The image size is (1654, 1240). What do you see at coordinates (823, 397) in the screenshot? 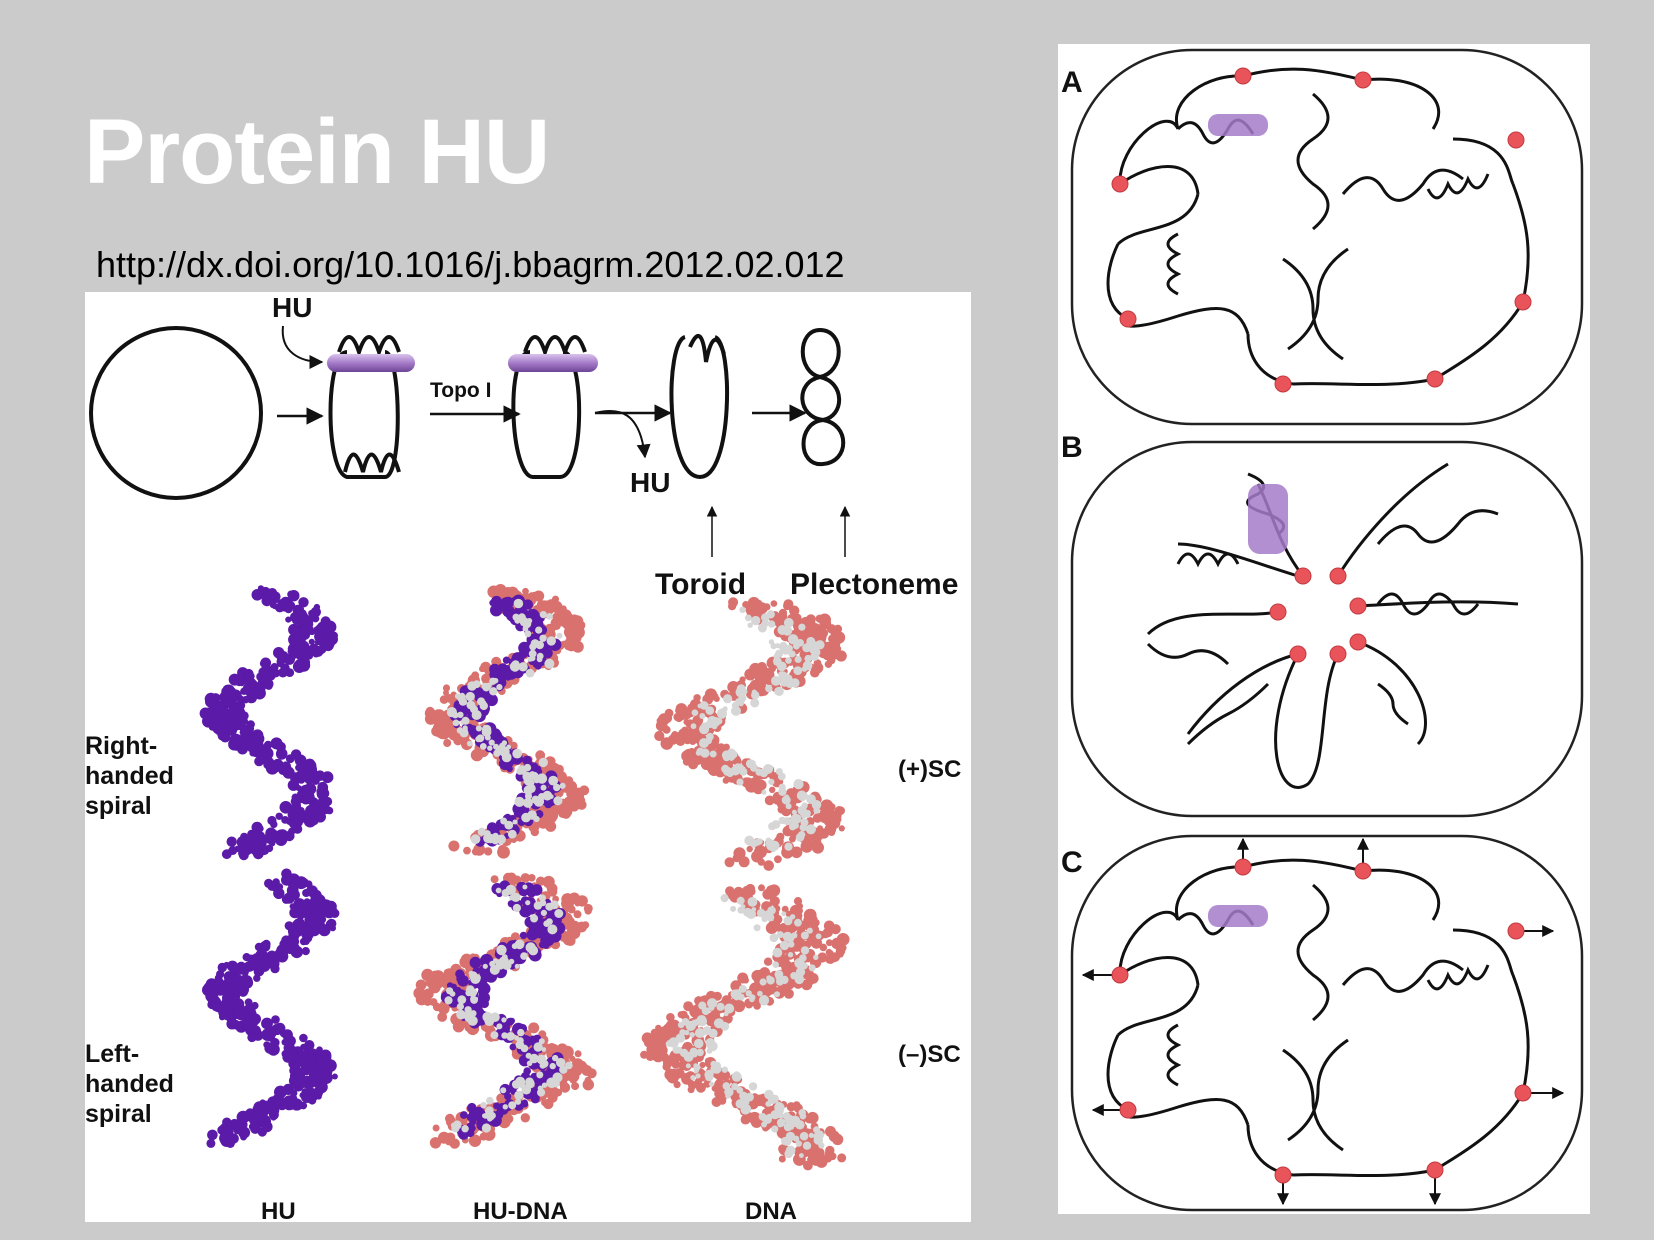
I see `plectoneme-coil` at bounding box center [823, 397].